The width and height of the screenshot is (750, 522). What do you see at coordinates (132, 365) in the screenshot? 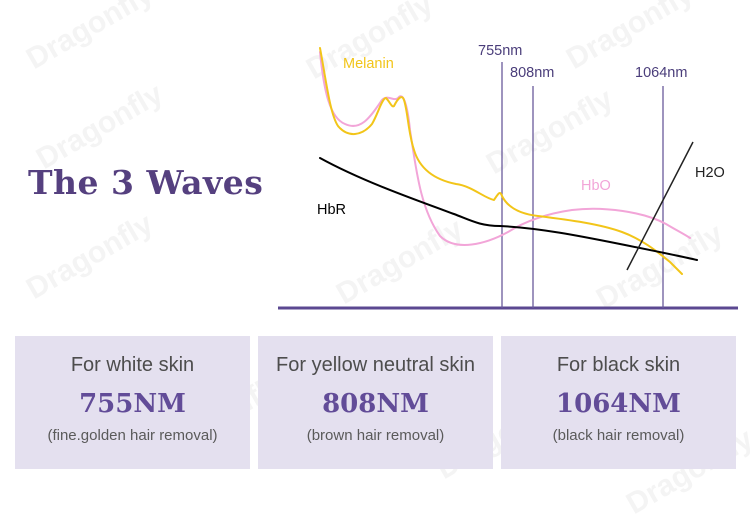
I see `card-subject: For white skin` at bounding box center [132, 365].